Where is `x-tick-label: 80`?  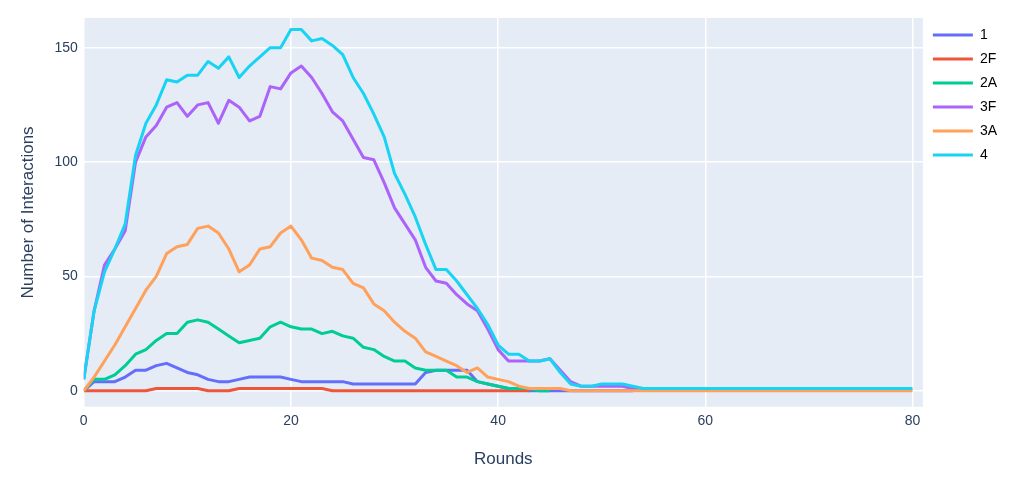
x-tick-label: 80 is located at coordinates (912, 420).